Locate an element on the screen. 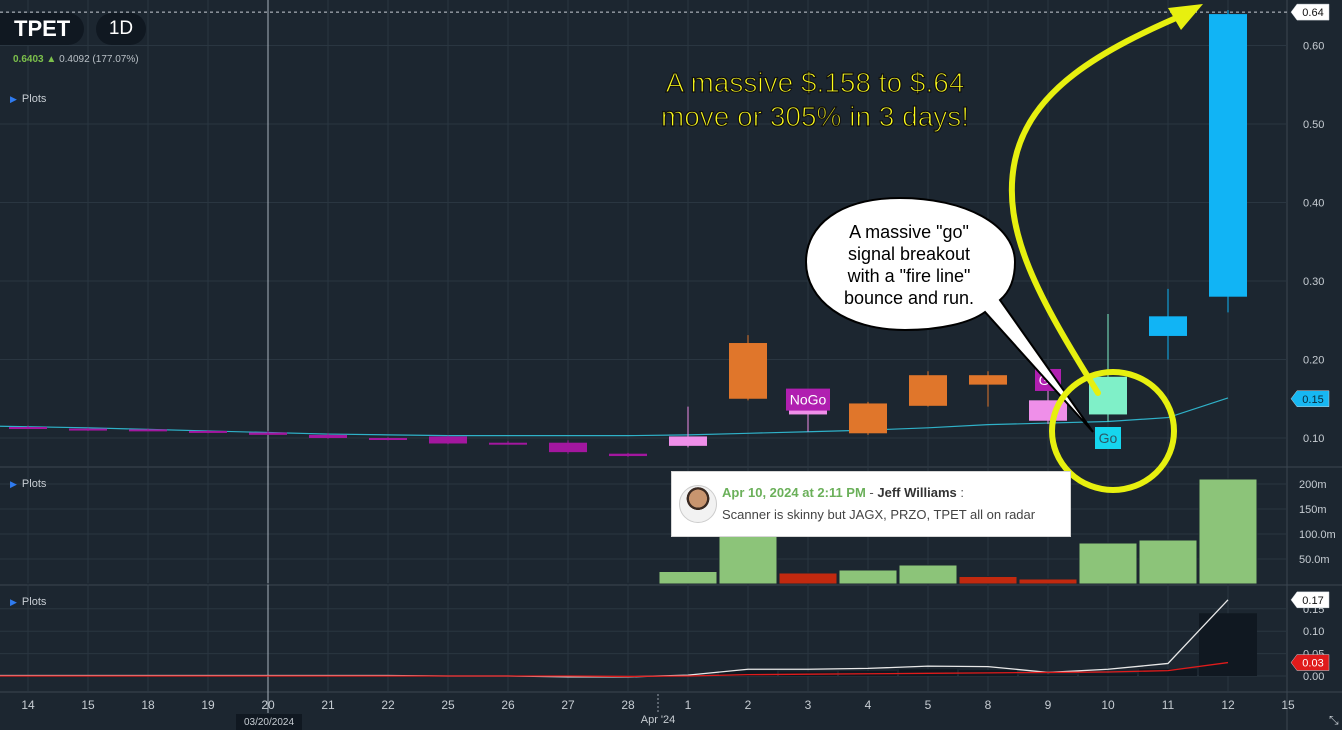 The width and height of the screenshot is (1342, 730). y-tick-label: 0.10 is located at coordinates (1313, 439).